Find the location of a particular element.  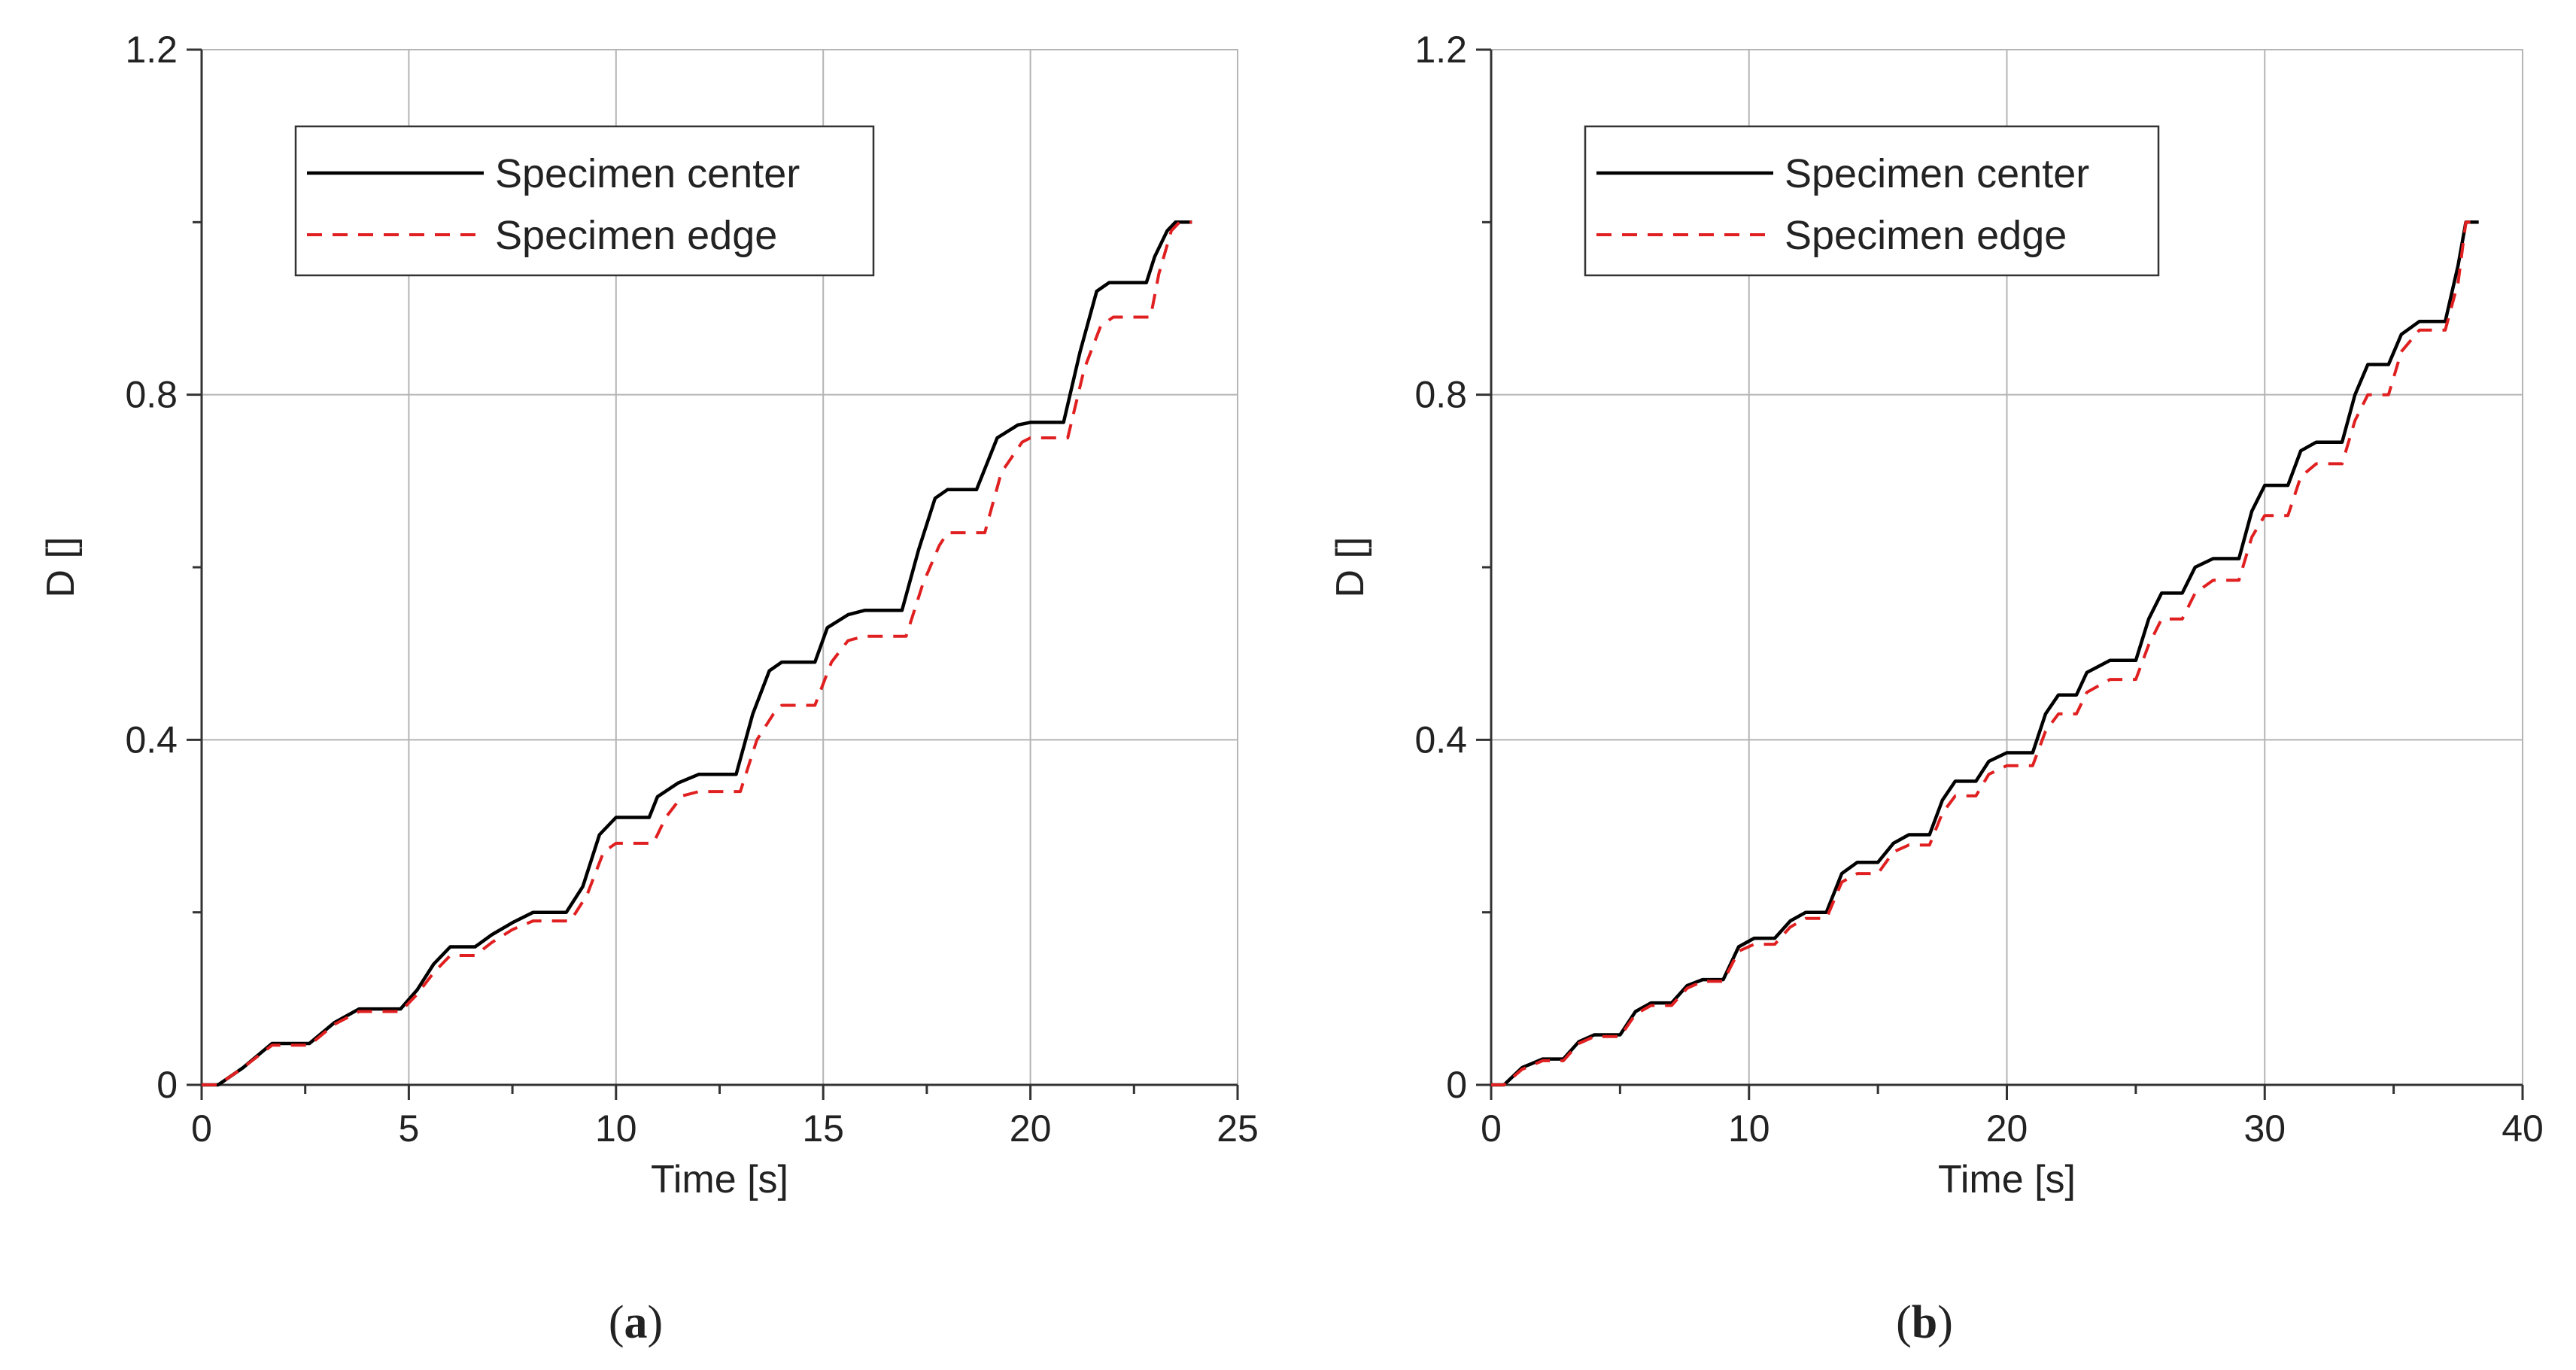

x-tick-label: 40 is located at coordinates (2523, 1128).